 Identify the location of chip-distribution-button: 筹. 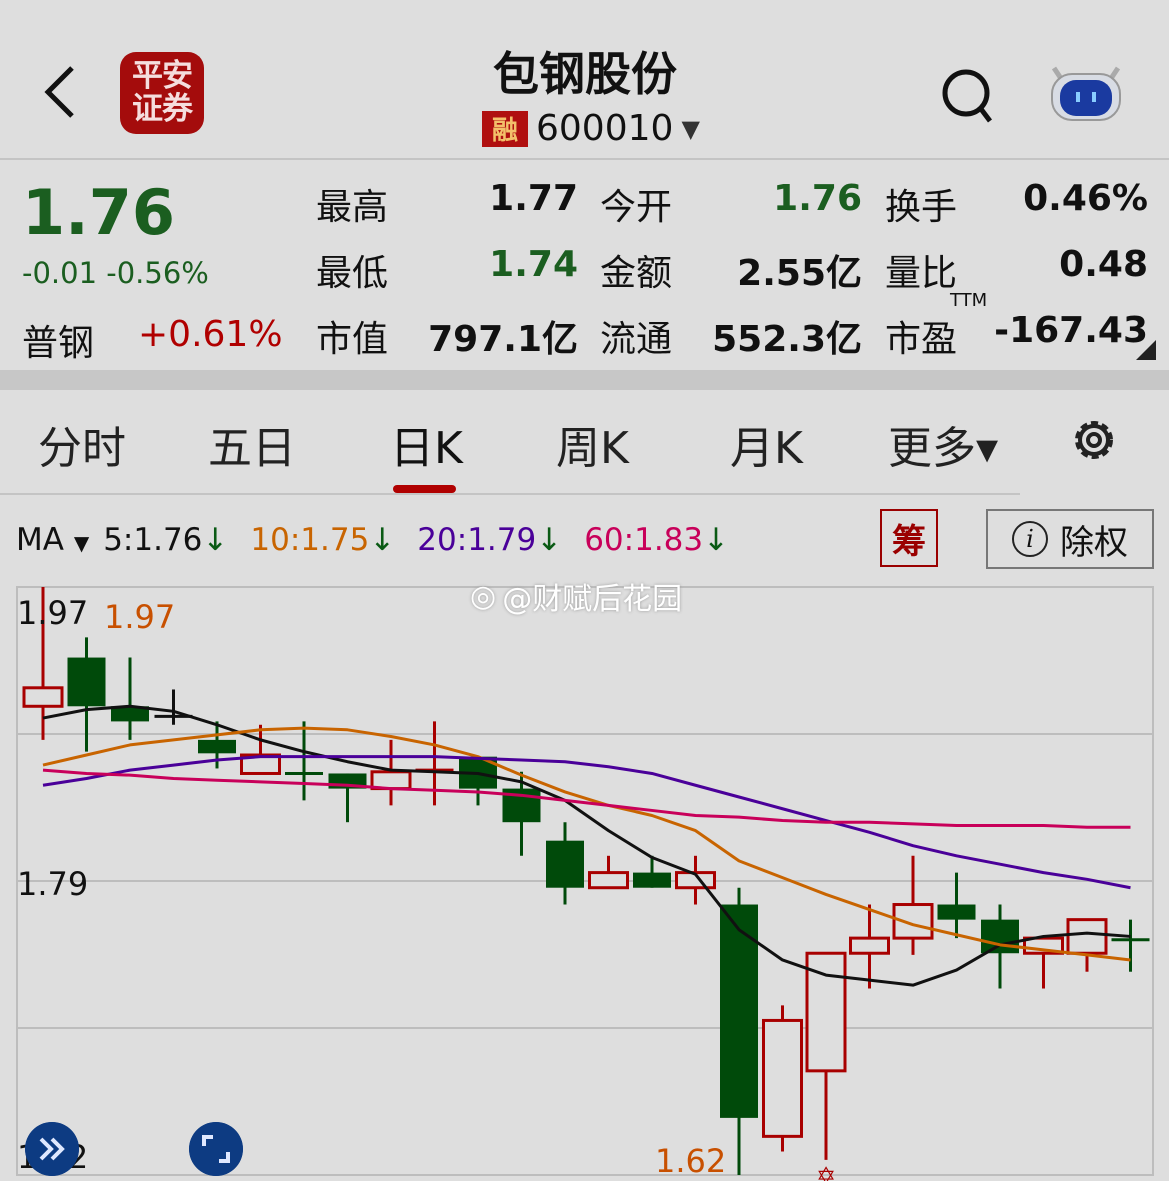
(909, 538).